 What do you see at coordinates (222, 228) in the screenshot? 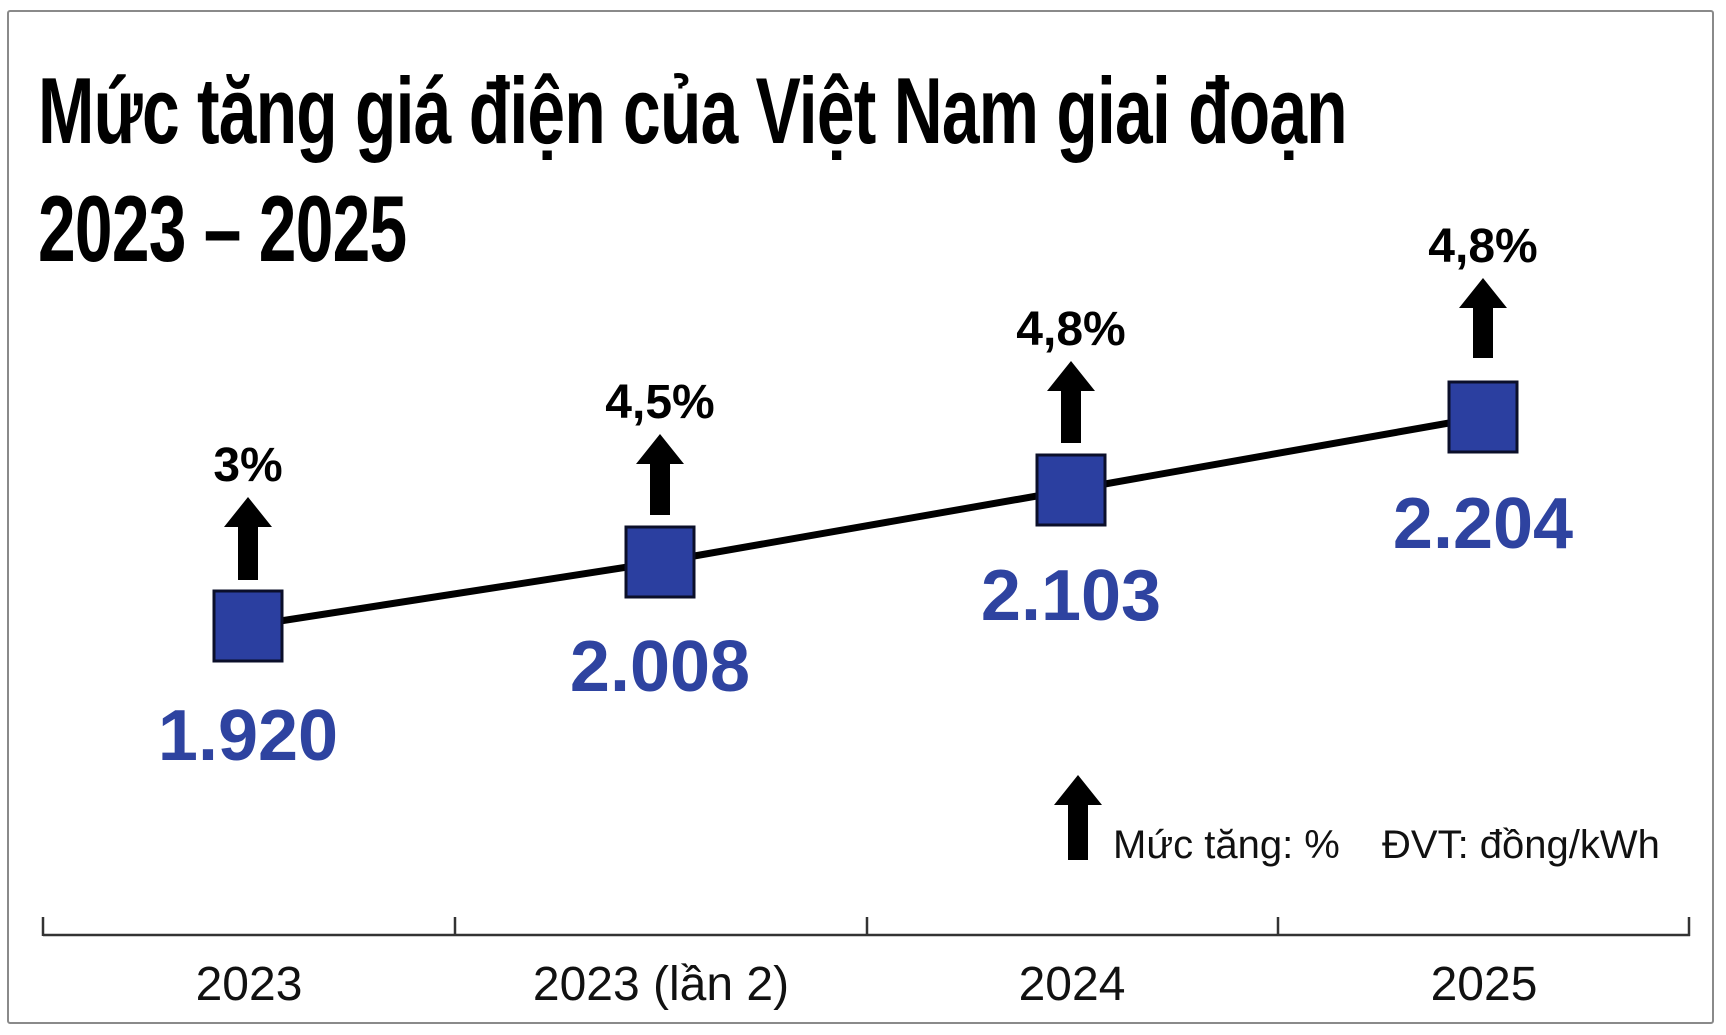
I see `chart-title-line2: 2023 – 2025` at bounding box center [222, 228].